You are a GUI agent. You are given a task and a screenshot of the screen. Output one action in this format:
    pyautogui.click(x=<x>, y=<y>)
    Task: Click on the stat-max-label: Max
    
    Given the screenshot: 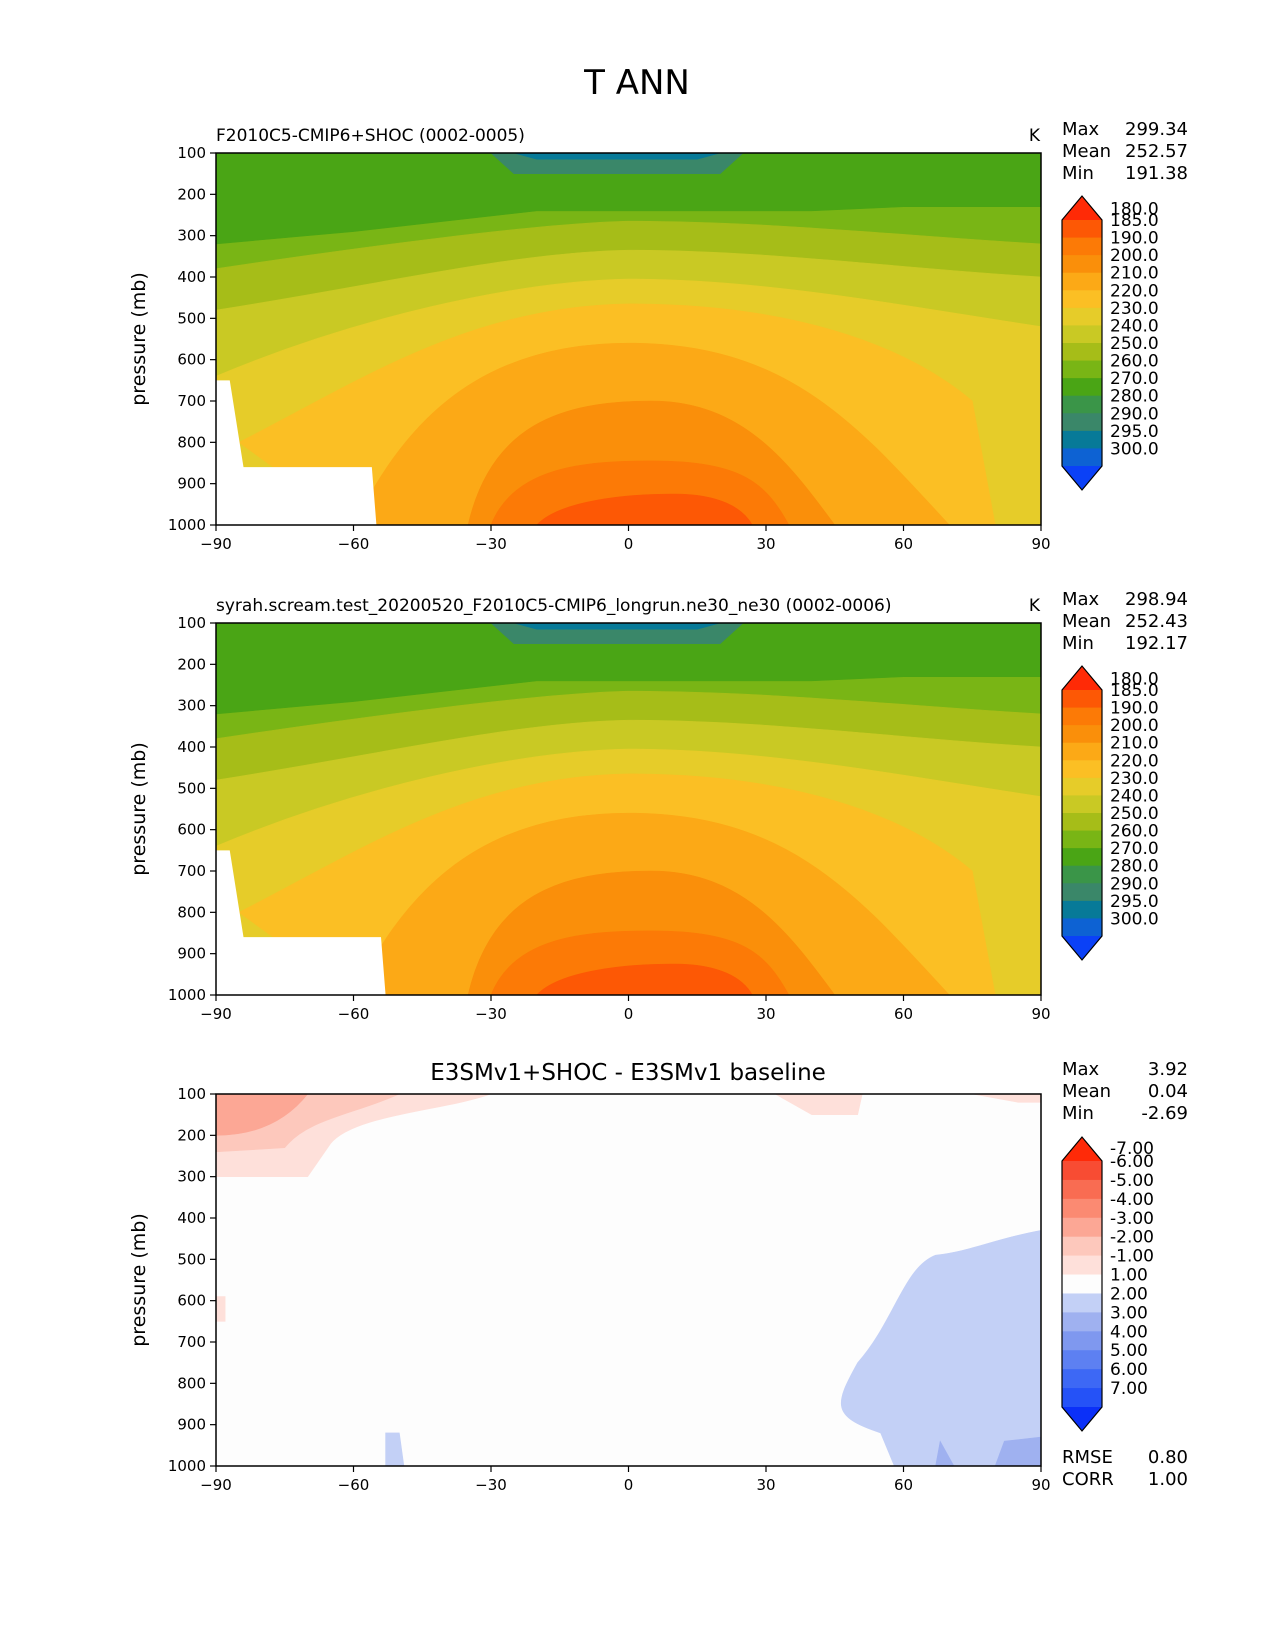 What is the action you would take?
    pyautogui.click(x=1081, y=129)
    